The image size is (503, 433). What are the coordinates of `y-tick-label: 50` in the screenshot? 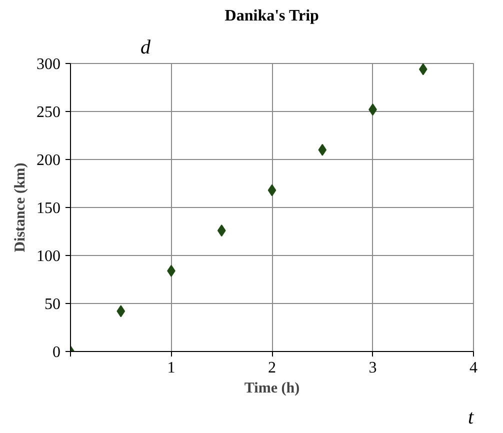 It's located at (52, 304).